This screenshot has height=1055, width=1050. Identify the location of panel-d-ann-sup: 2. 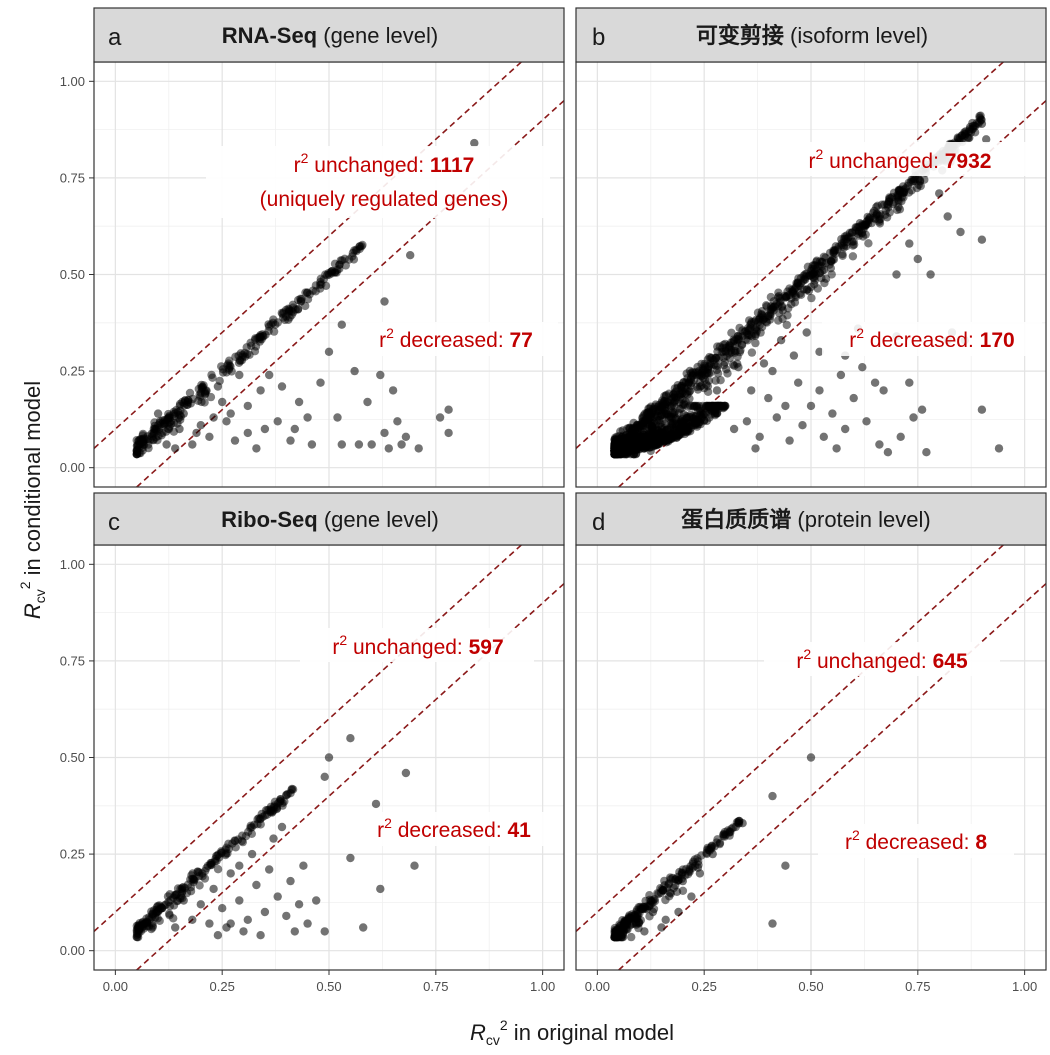
(807, 654).